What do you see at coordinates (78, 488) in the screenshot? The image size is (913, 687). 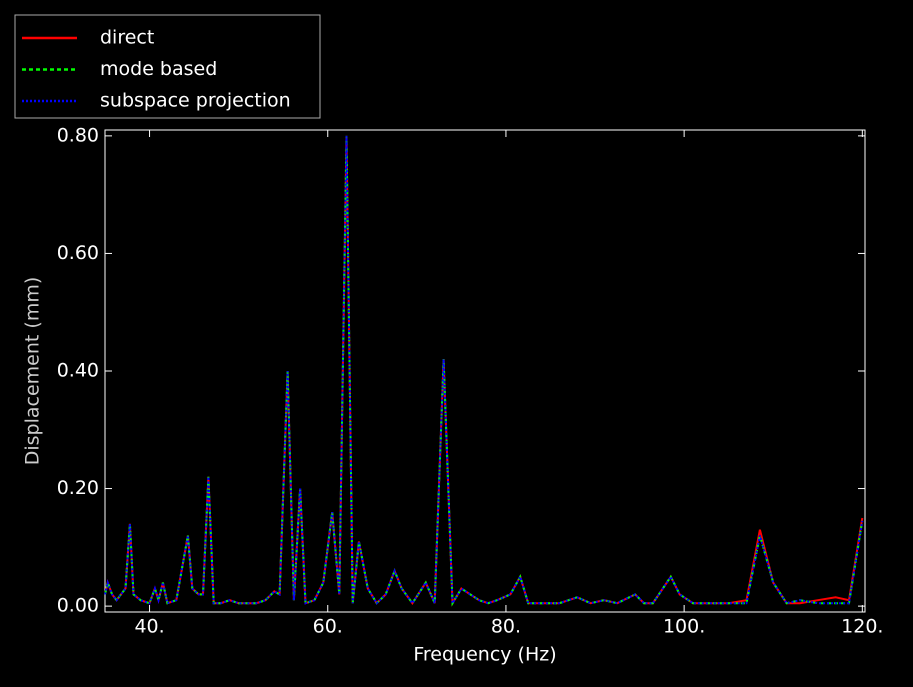 I see `y-tick-label: 0.20` at bounding box center [78, 488].